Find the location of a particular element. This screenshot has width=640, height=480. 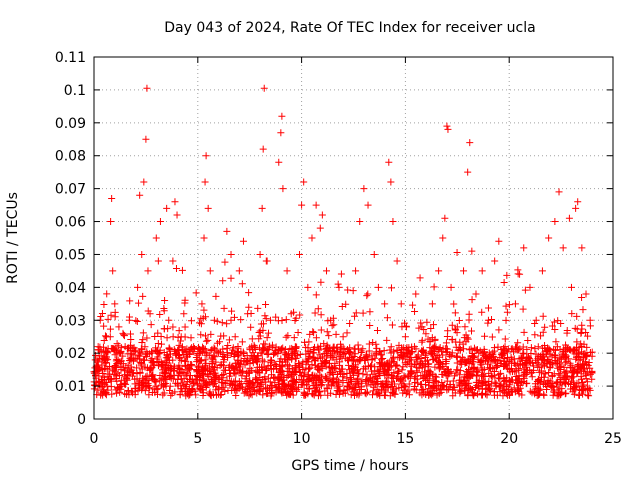

y-tick-label: 0.08 is located at coordinates (70, 157).